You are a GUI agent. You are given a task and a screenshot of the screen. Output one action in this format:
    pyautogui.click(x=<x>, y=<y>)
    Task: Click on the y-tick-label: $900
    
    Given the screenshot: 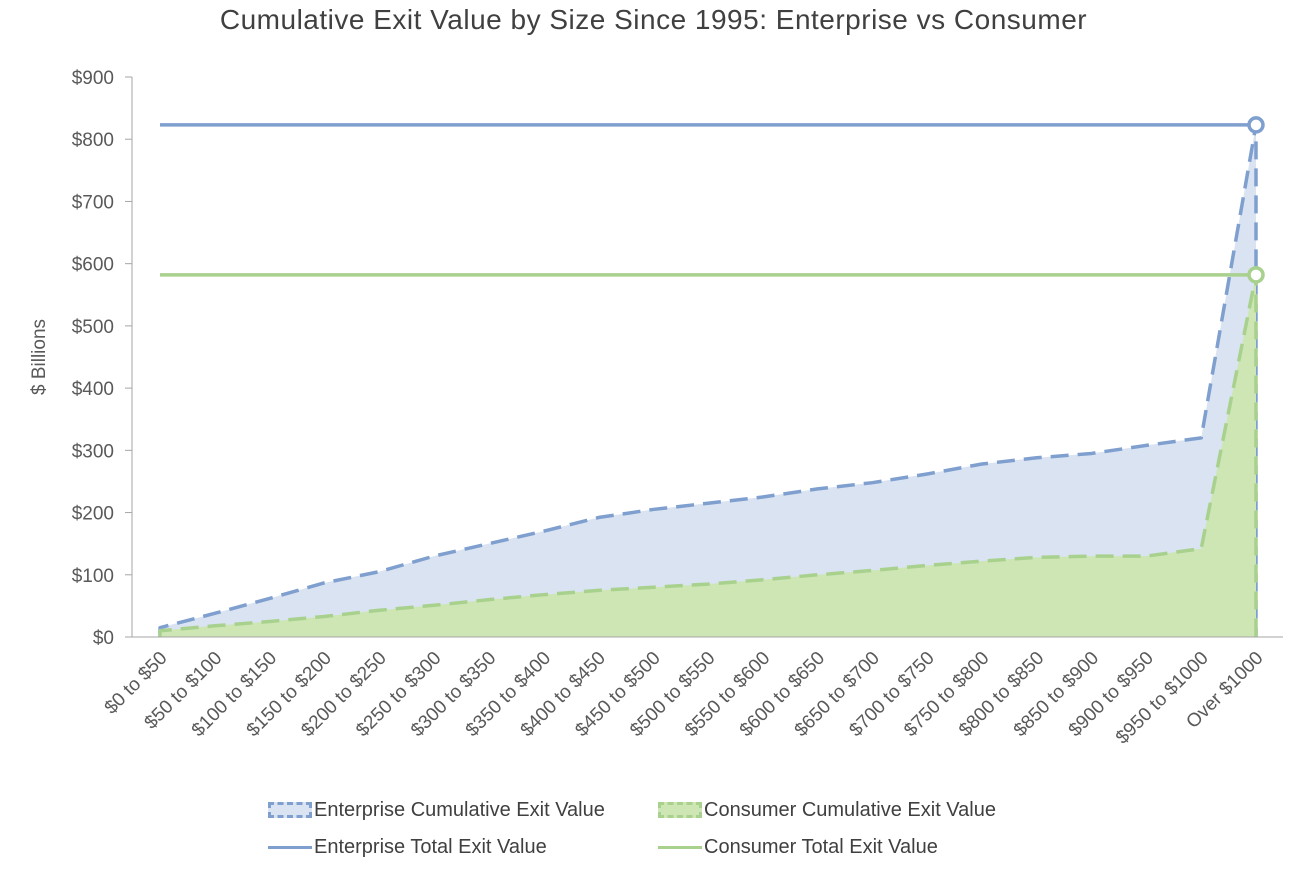 What is the action you would take?
    pyautogui.click(x=93, y=78)
    